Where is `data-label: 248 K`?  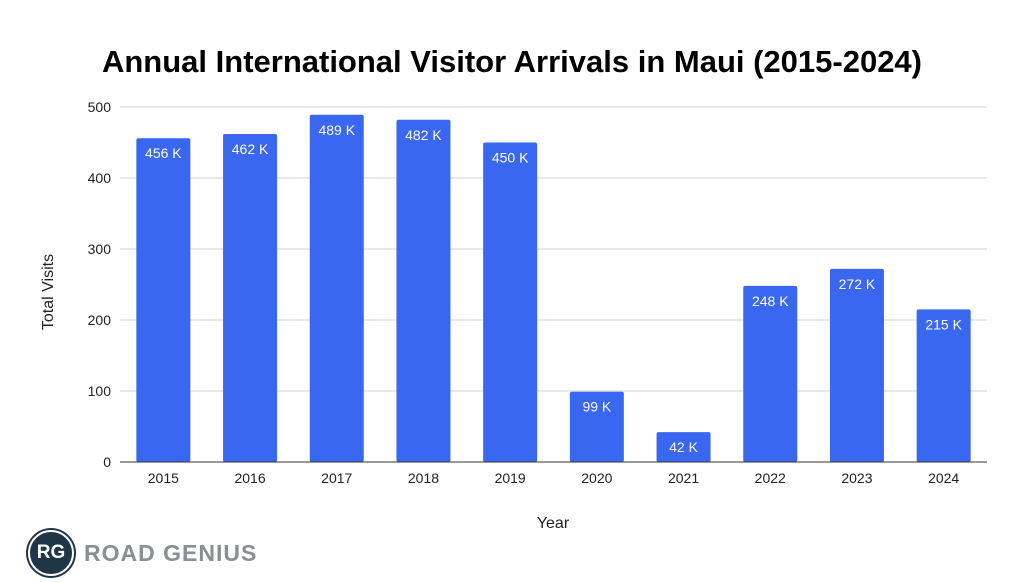 data-label: 248 K is located at coordinates (770, 301).